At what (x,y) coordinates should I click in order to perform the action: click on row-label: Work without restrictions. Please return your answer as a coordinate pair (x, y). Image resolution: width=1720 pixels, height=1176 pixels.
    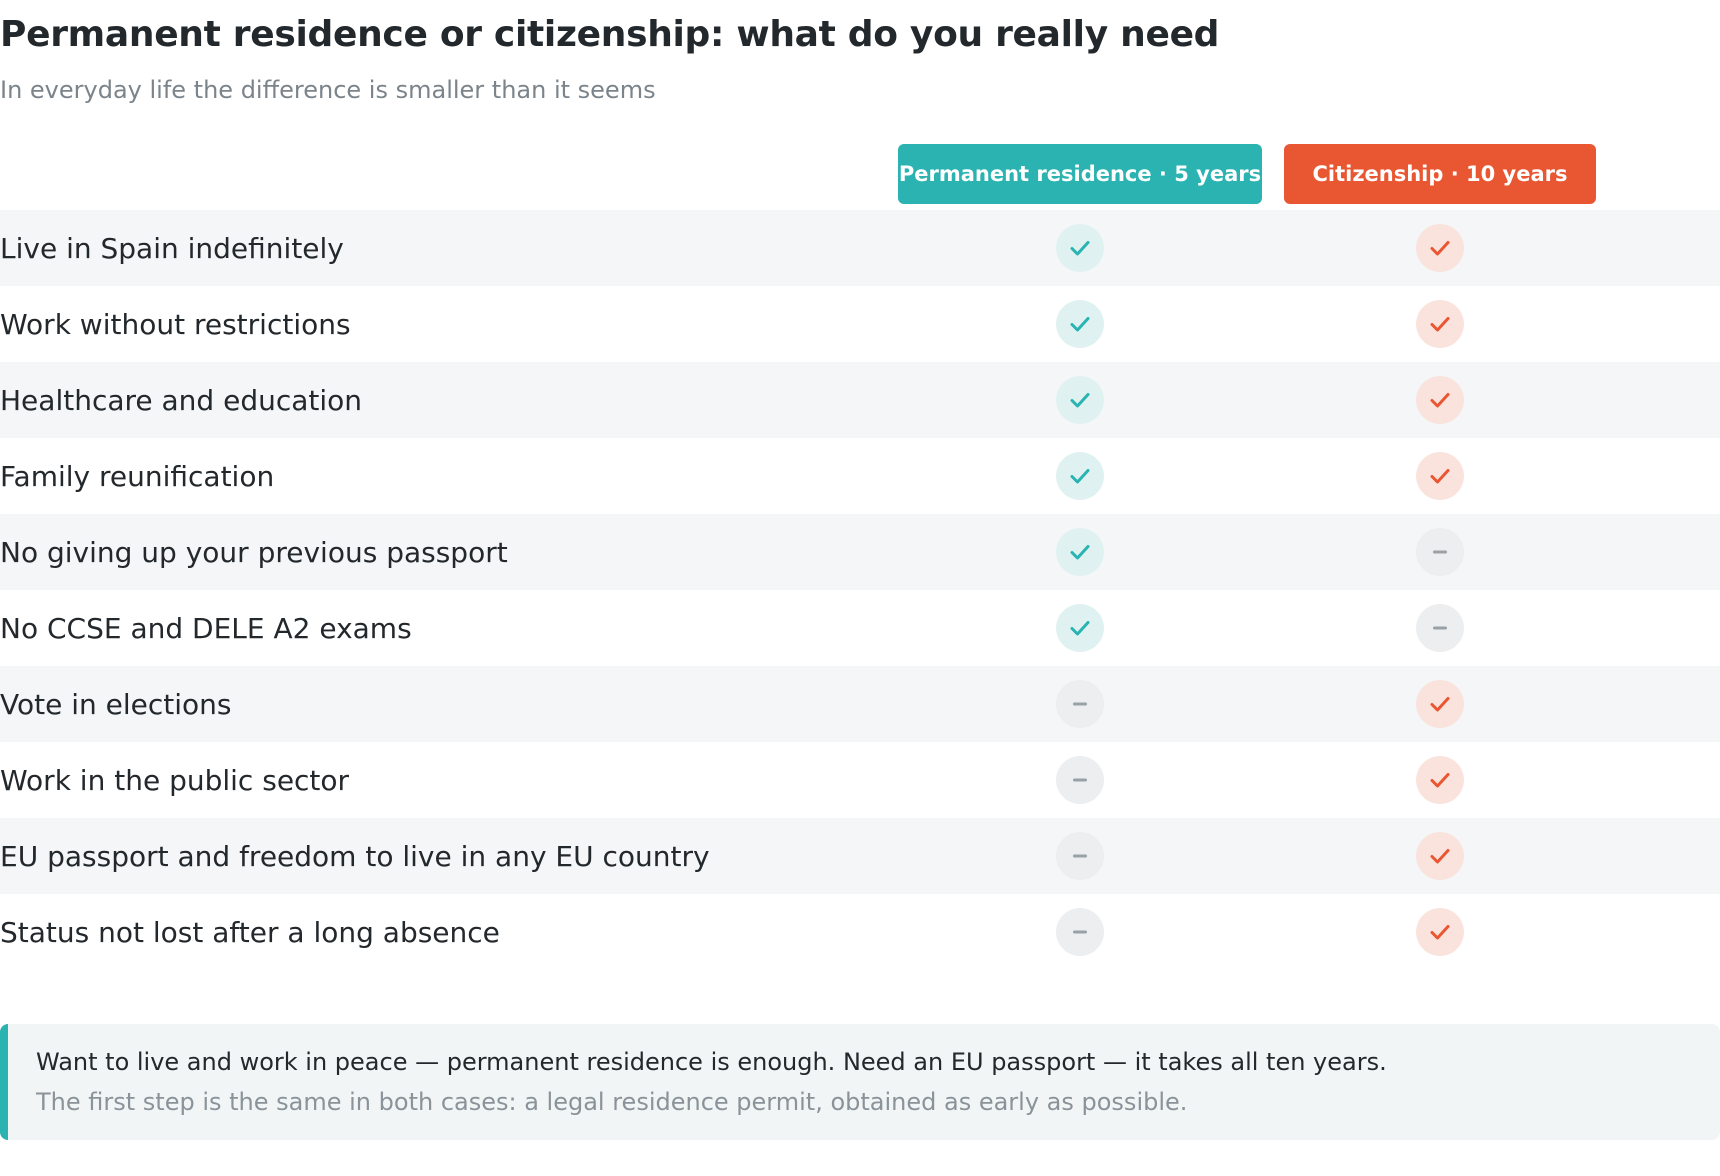
    Looking at the image, I should click on (175, 324).